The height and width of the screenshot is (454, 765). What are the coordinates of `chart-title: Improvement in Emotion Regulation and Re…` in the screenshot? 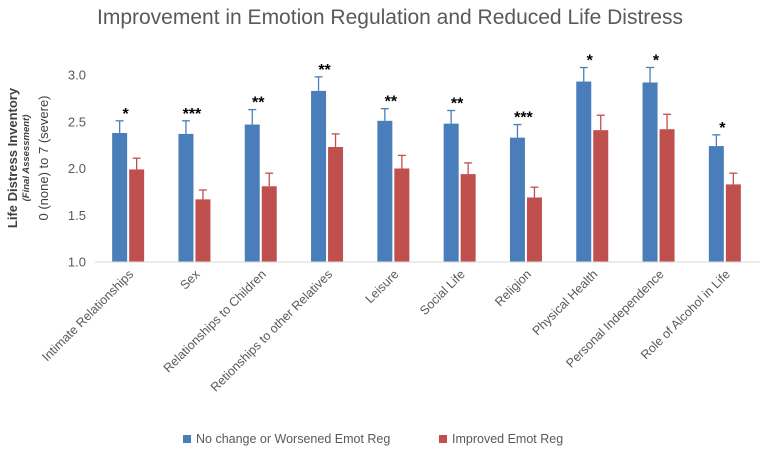 It's located at (390, 17).